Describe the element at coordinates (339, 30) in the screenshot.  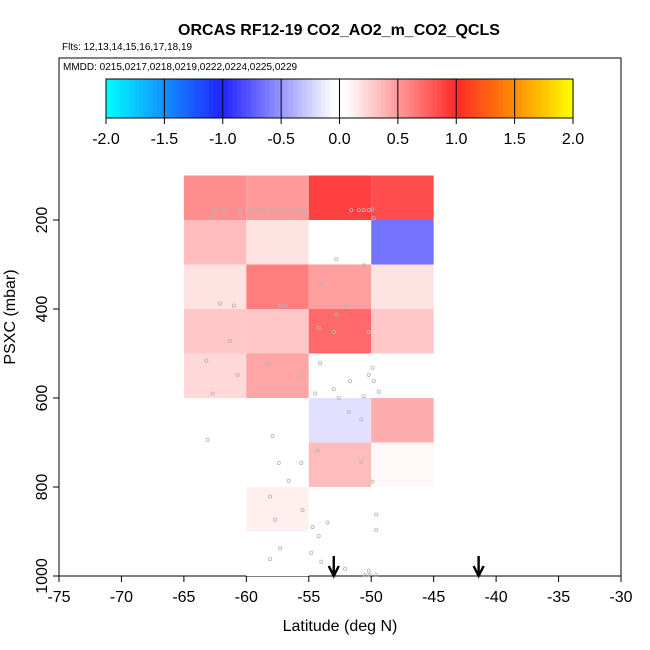
I see `chart-title: ORCAS RF12-19 CO2_AO2_m_CO2_QCLS` at that location.